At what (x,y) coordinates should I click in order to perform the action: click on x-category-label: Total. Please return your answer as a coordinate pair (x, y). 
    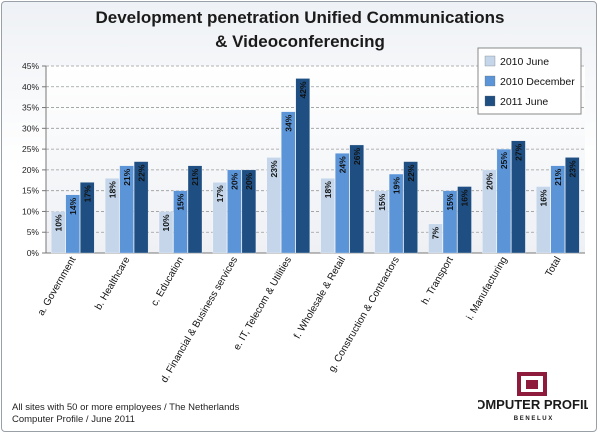
    Looking at the image, I should click on (554, 267).